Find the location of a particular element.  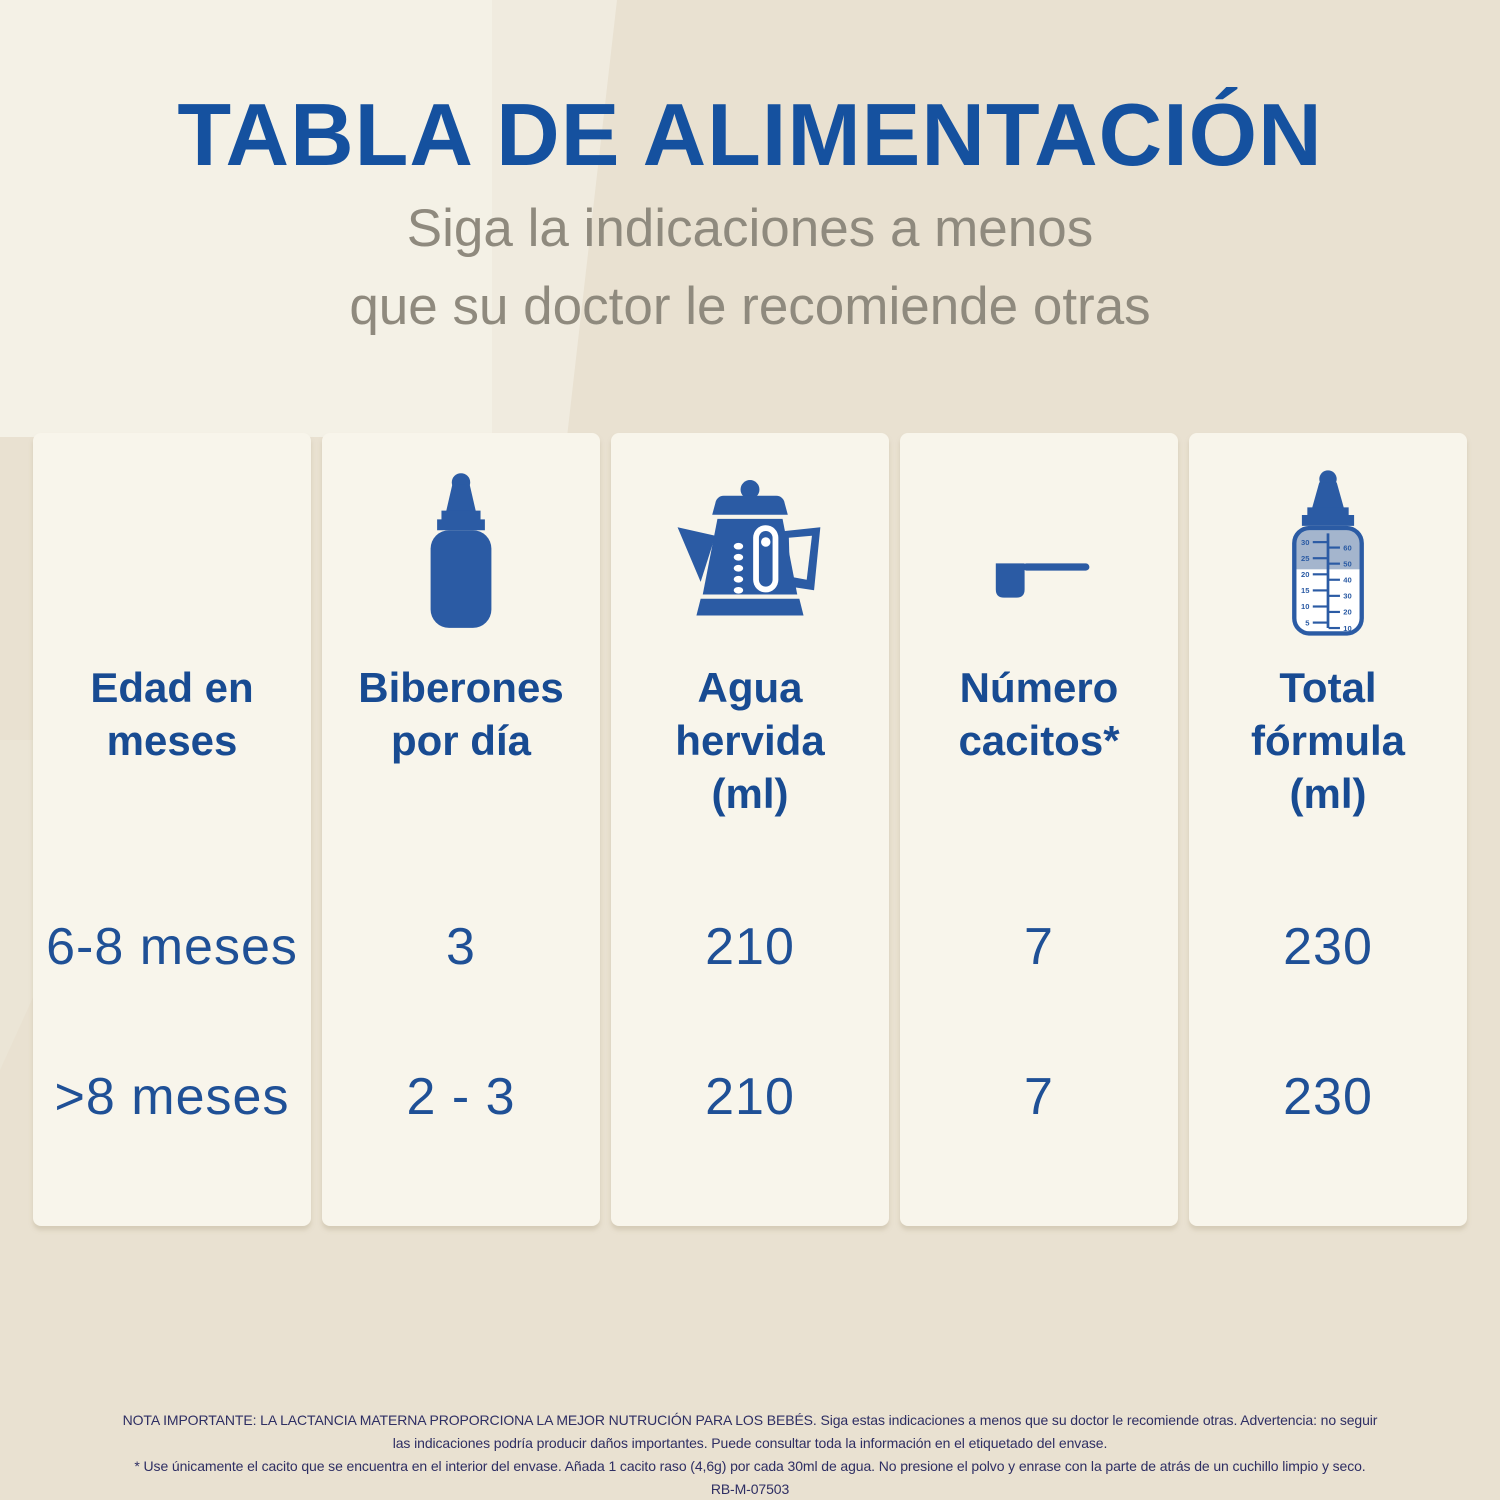

header-line: cacitos* is located at coordinates (1039, 740).